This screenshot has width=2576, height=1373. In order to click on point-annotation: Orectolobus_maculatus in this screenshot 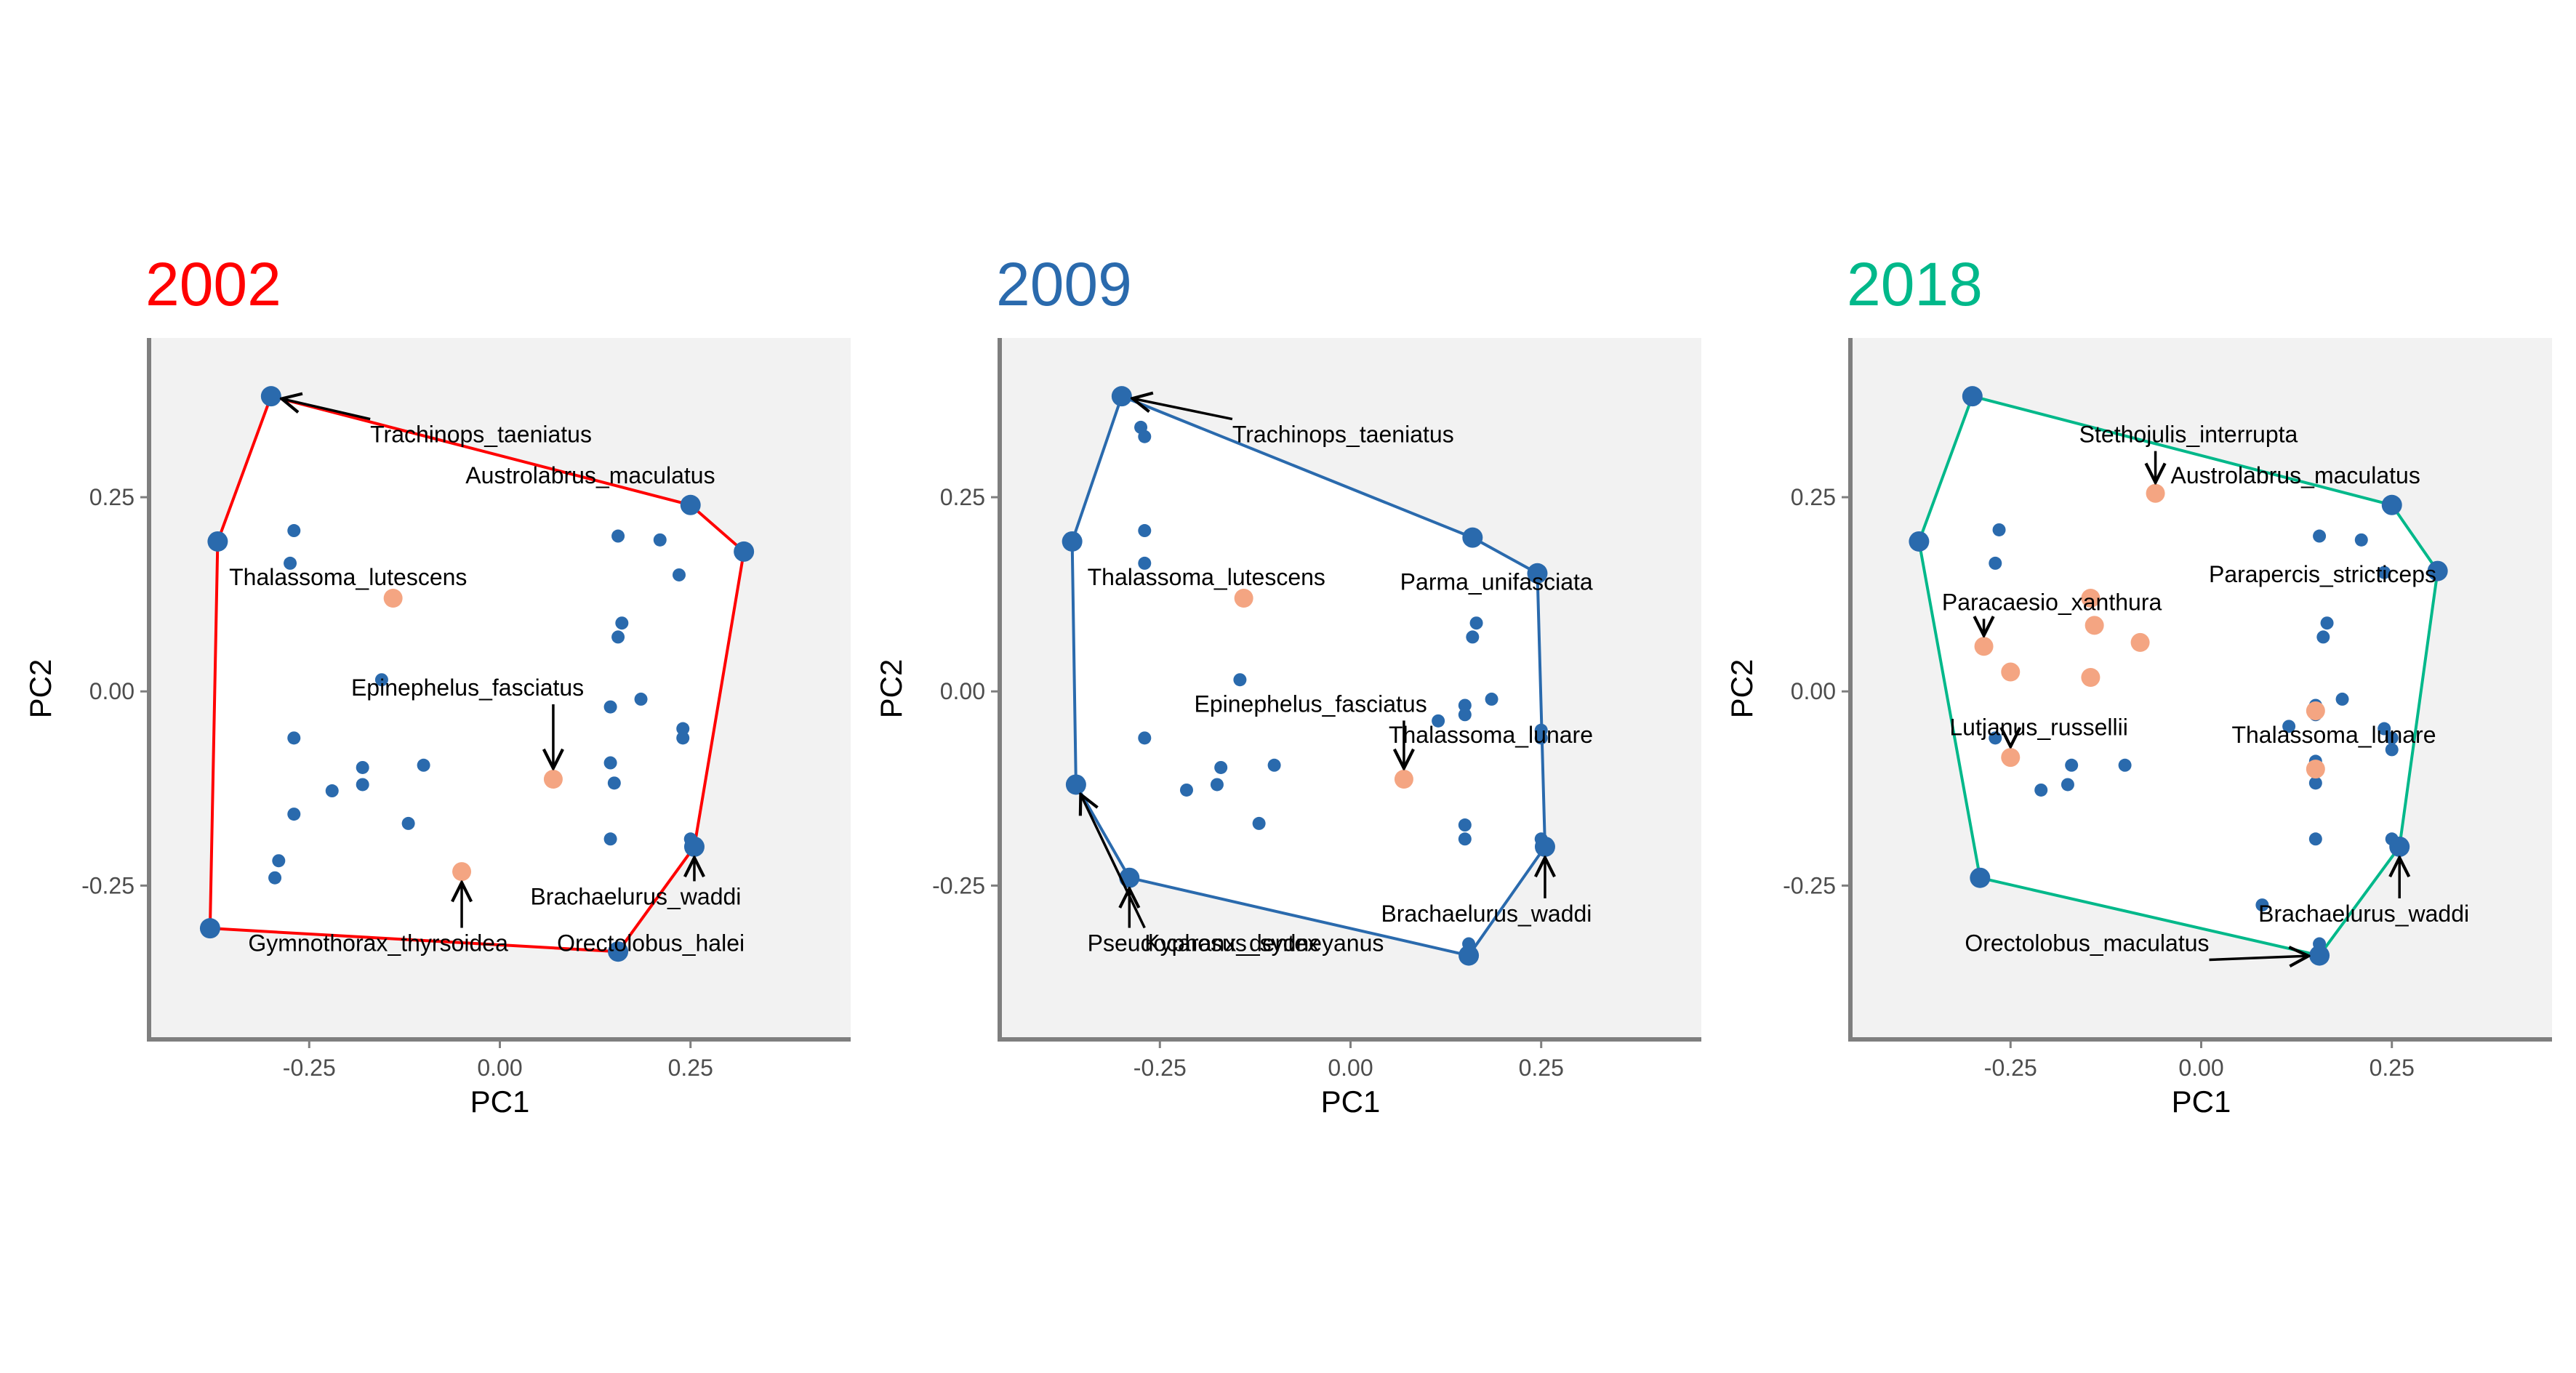, I will do `click(2087, 944)`.